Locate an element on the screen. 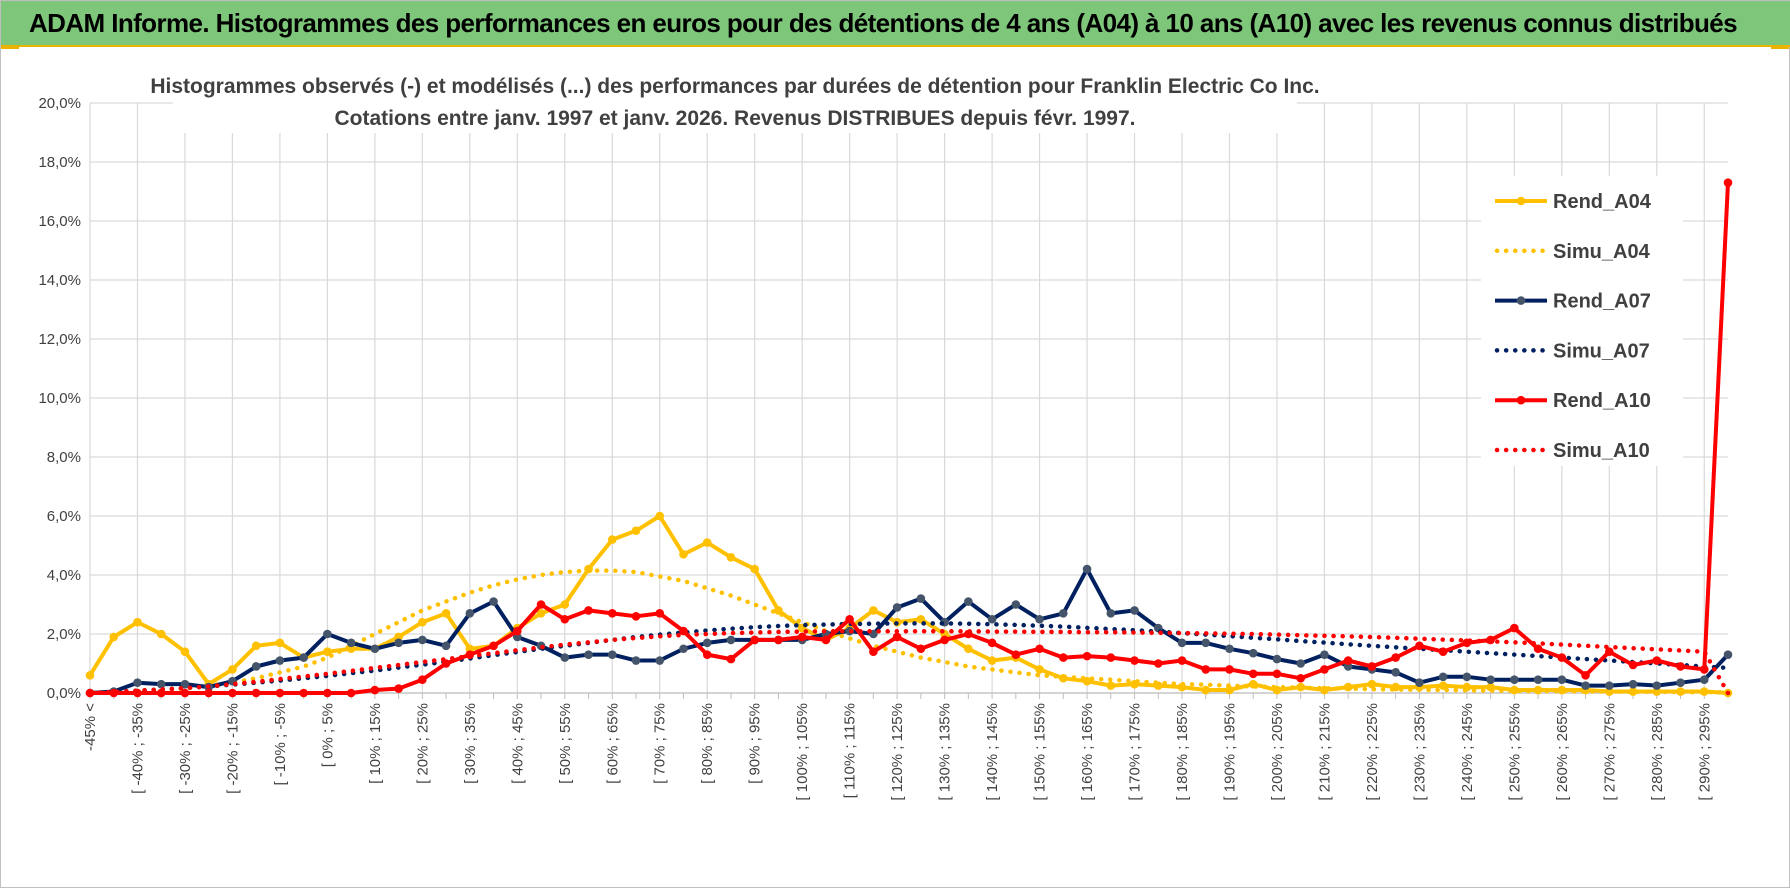 The image size is (1790, 889). legend-background is located at coordinates (1582, 321).